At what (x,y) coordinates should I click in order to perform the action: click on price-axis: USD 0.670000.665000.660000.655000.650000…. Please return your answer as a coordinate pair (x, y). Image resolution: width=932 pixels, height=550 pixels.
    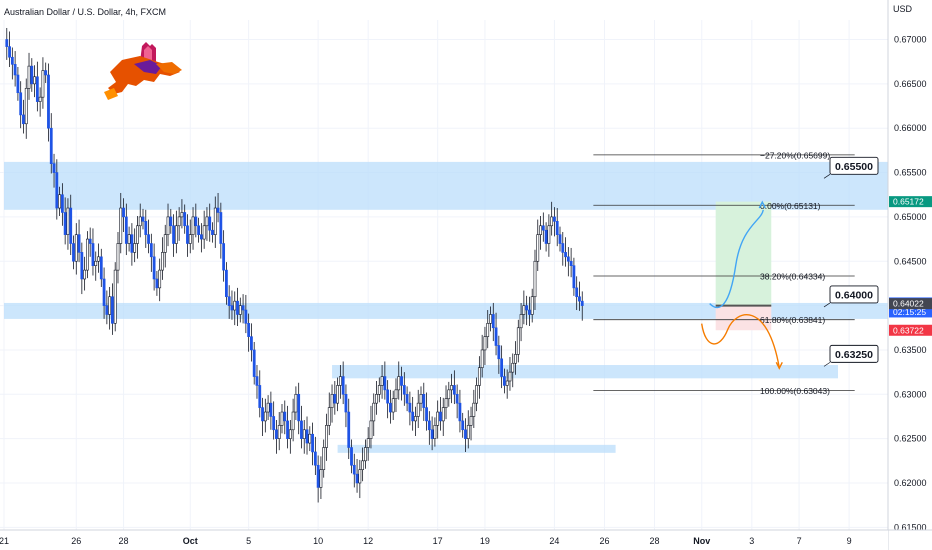
    Looking at the image, I should click on (909, 275).